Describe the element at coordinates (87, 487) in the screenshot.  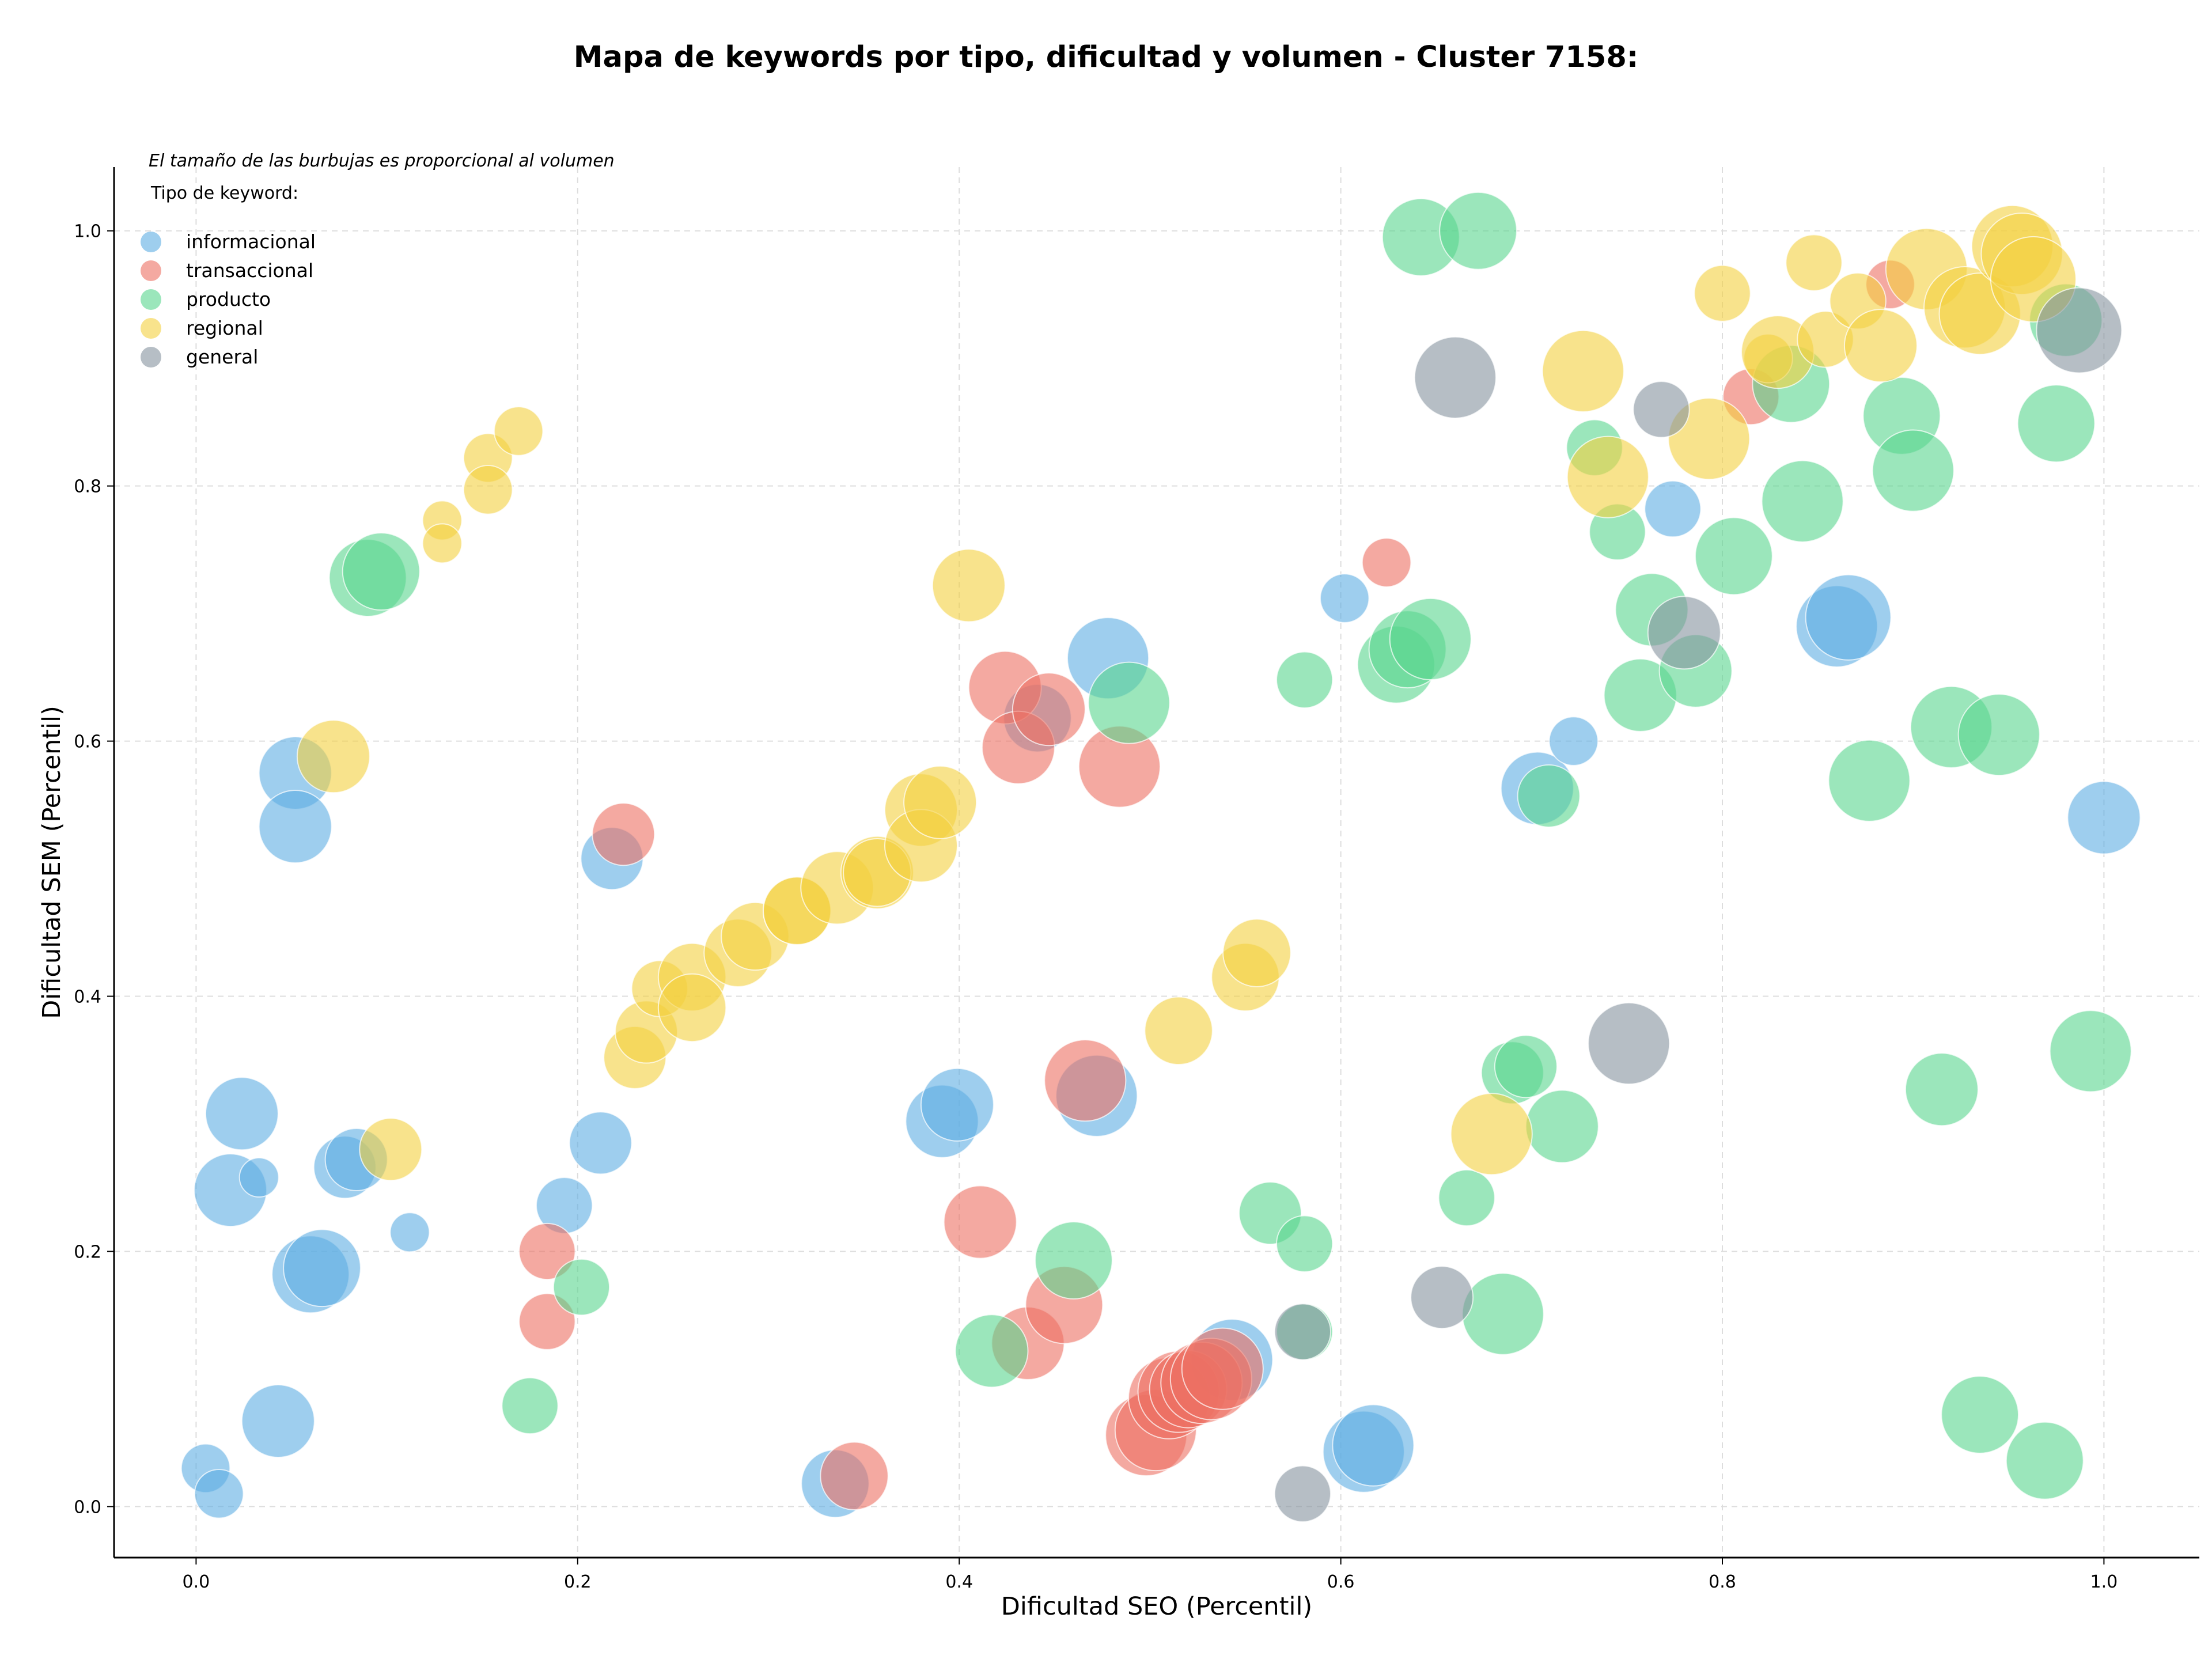
I see `y-tick-label: 0.8` at that location.